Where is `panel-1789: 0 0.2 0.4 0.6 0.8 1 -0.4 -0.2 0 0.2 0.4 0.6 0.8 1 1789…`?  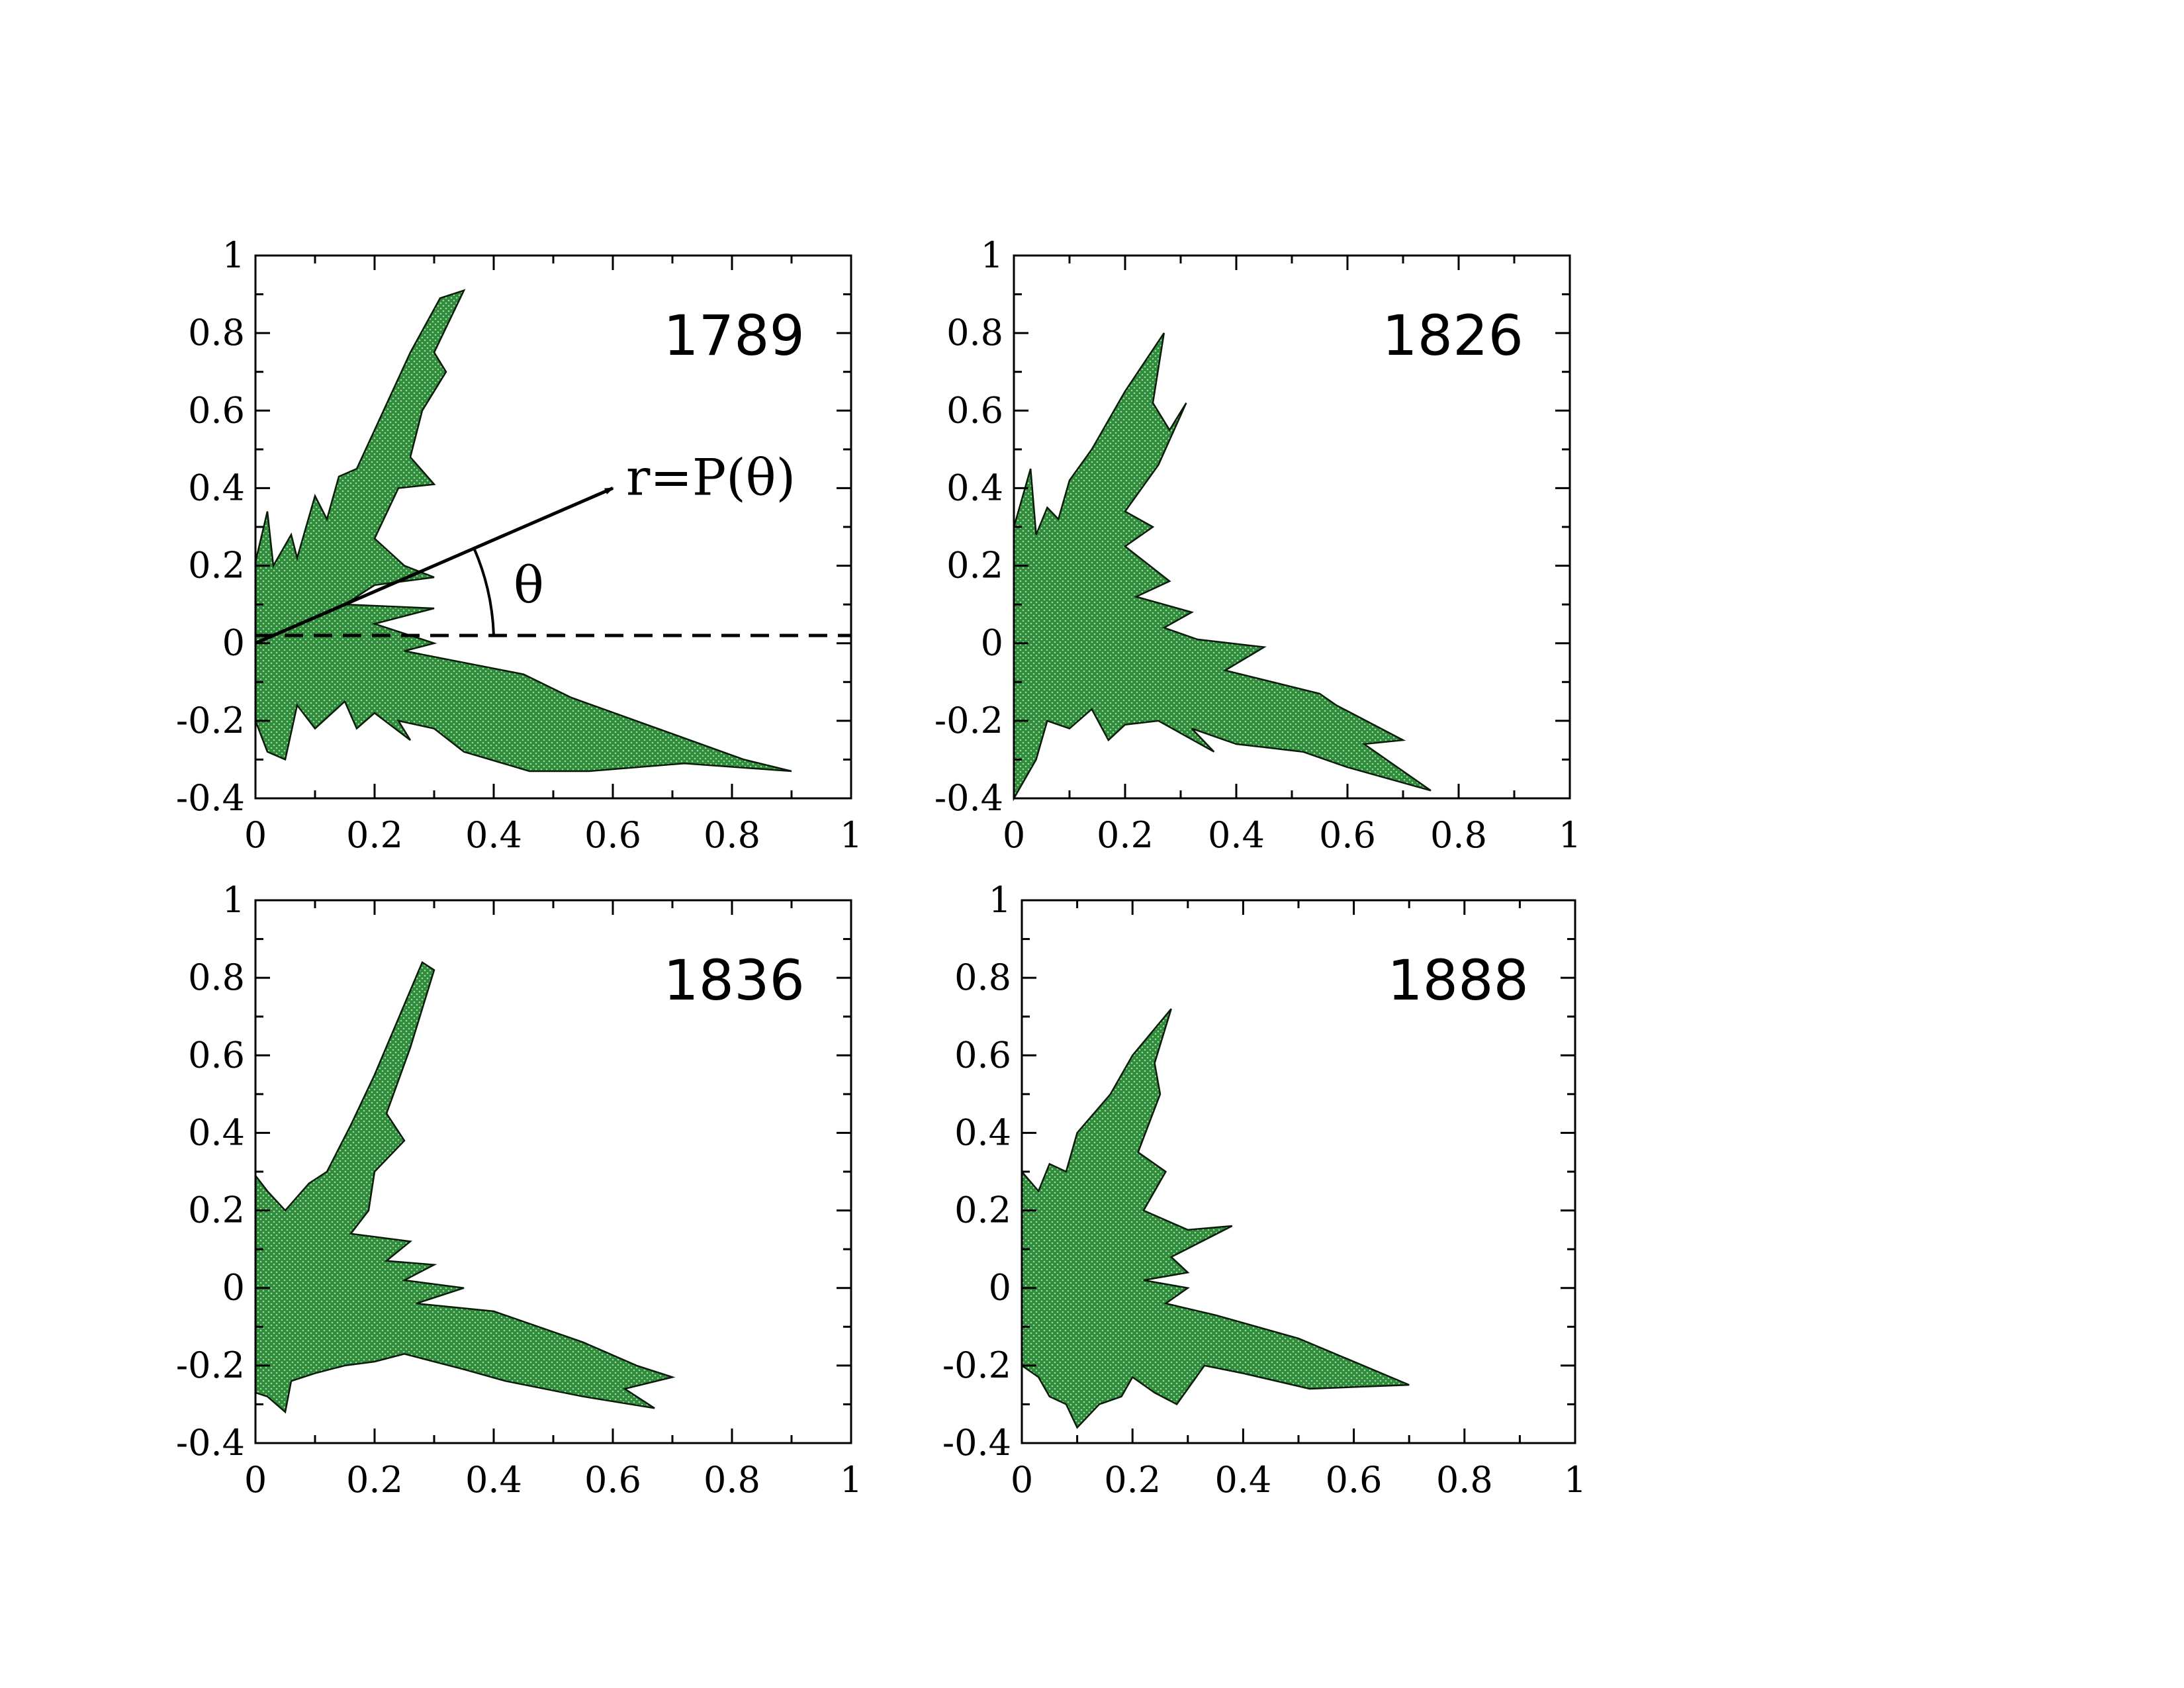 panel-1789: 0 0.2 0.4 0.6 0.8 1 -0.4 -0.2 0 0.2 0.4 0.6 0.8 1 1789… is located at coordinates (519, 545).